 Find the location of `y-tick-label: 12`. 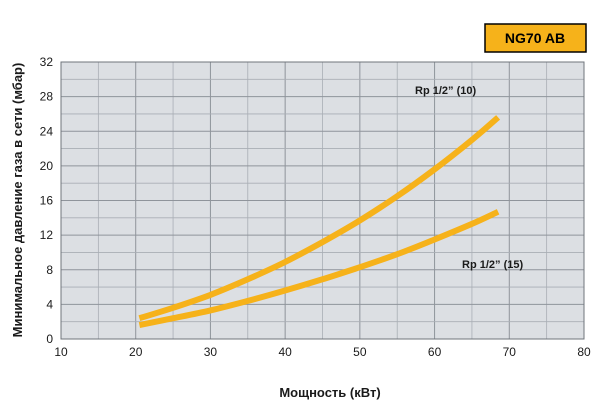

y-tick-label: 12 is located at coordinates (47, 235).